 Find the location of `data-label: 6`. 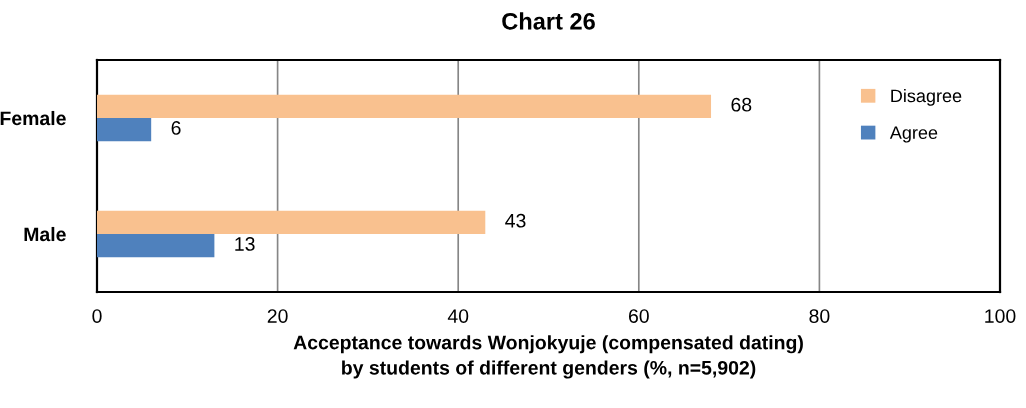

data-label: 6 is located at coordinates (176, 128).